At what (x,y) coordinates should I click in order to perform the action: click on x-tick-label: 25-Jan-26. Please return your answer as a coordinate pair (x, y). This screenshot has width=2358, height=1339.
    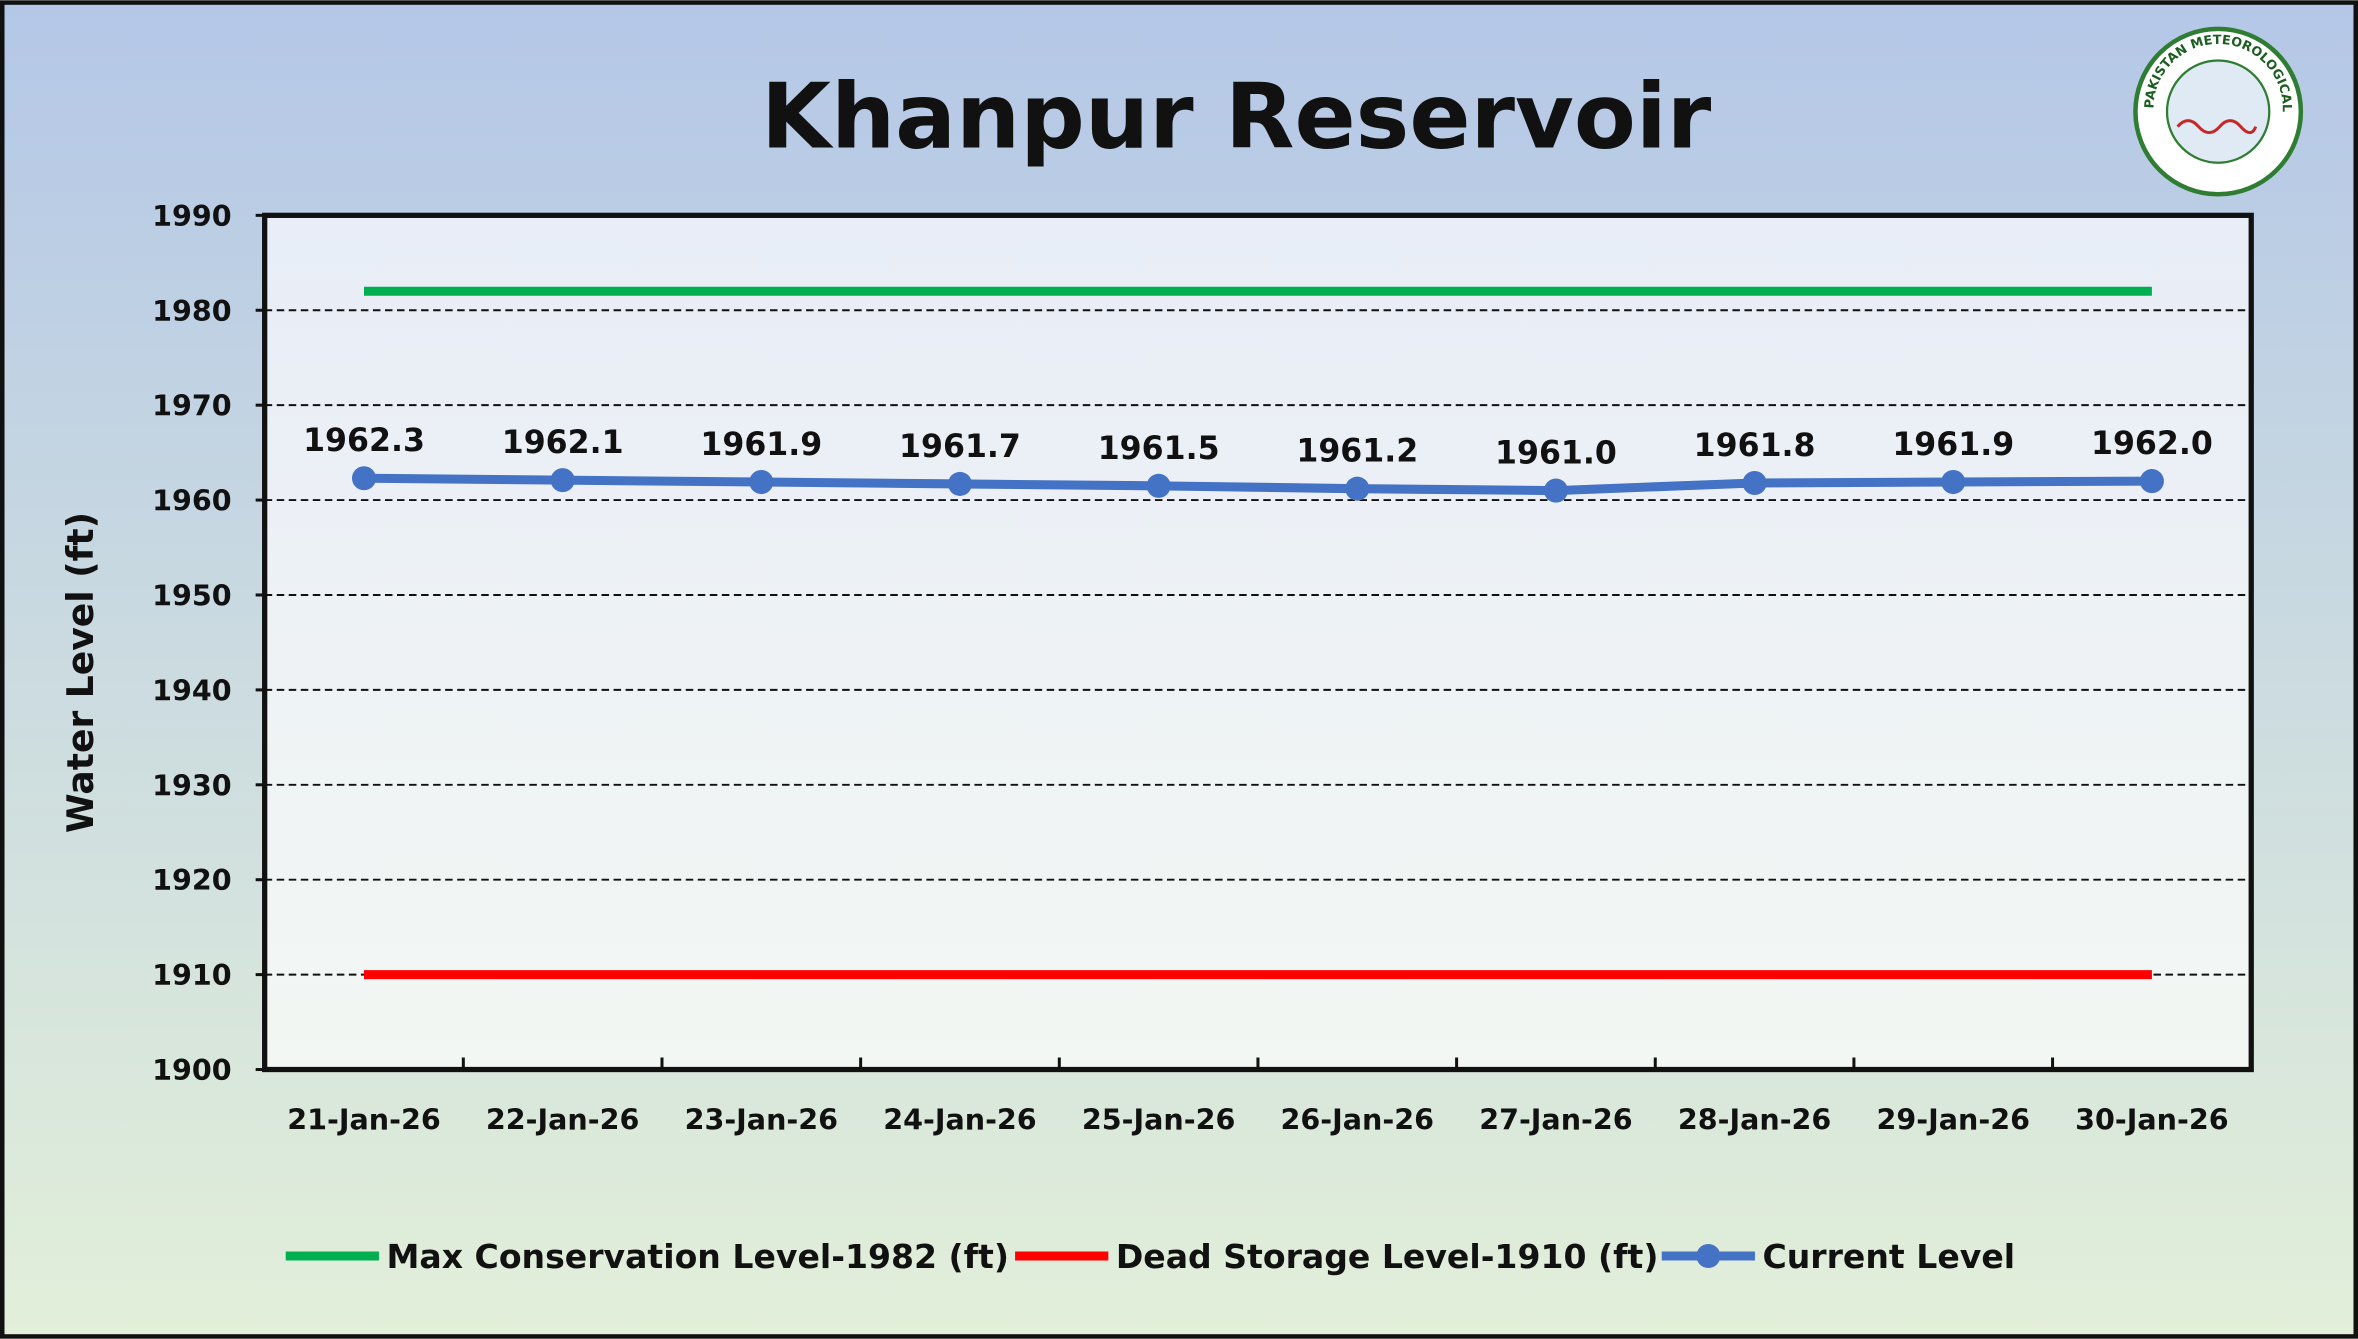
    Looking at the image, I should click on (1158, 1120).